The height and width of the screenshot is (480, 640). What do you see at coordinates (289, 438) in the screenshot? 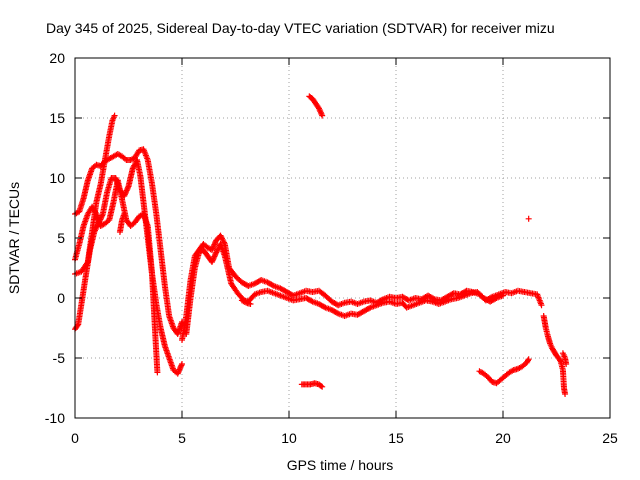
I see `x-tick-label: 10` at bounding box center [289, 438].